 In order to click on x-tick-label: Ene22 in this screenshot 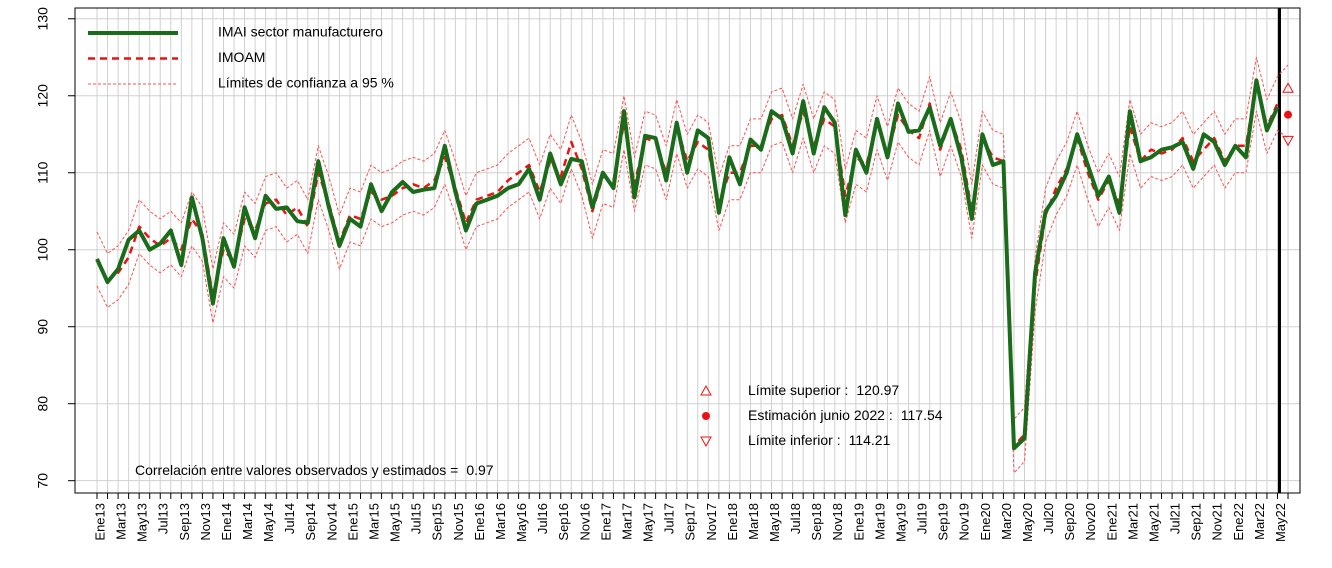, I will do `click(1238, 522)`.